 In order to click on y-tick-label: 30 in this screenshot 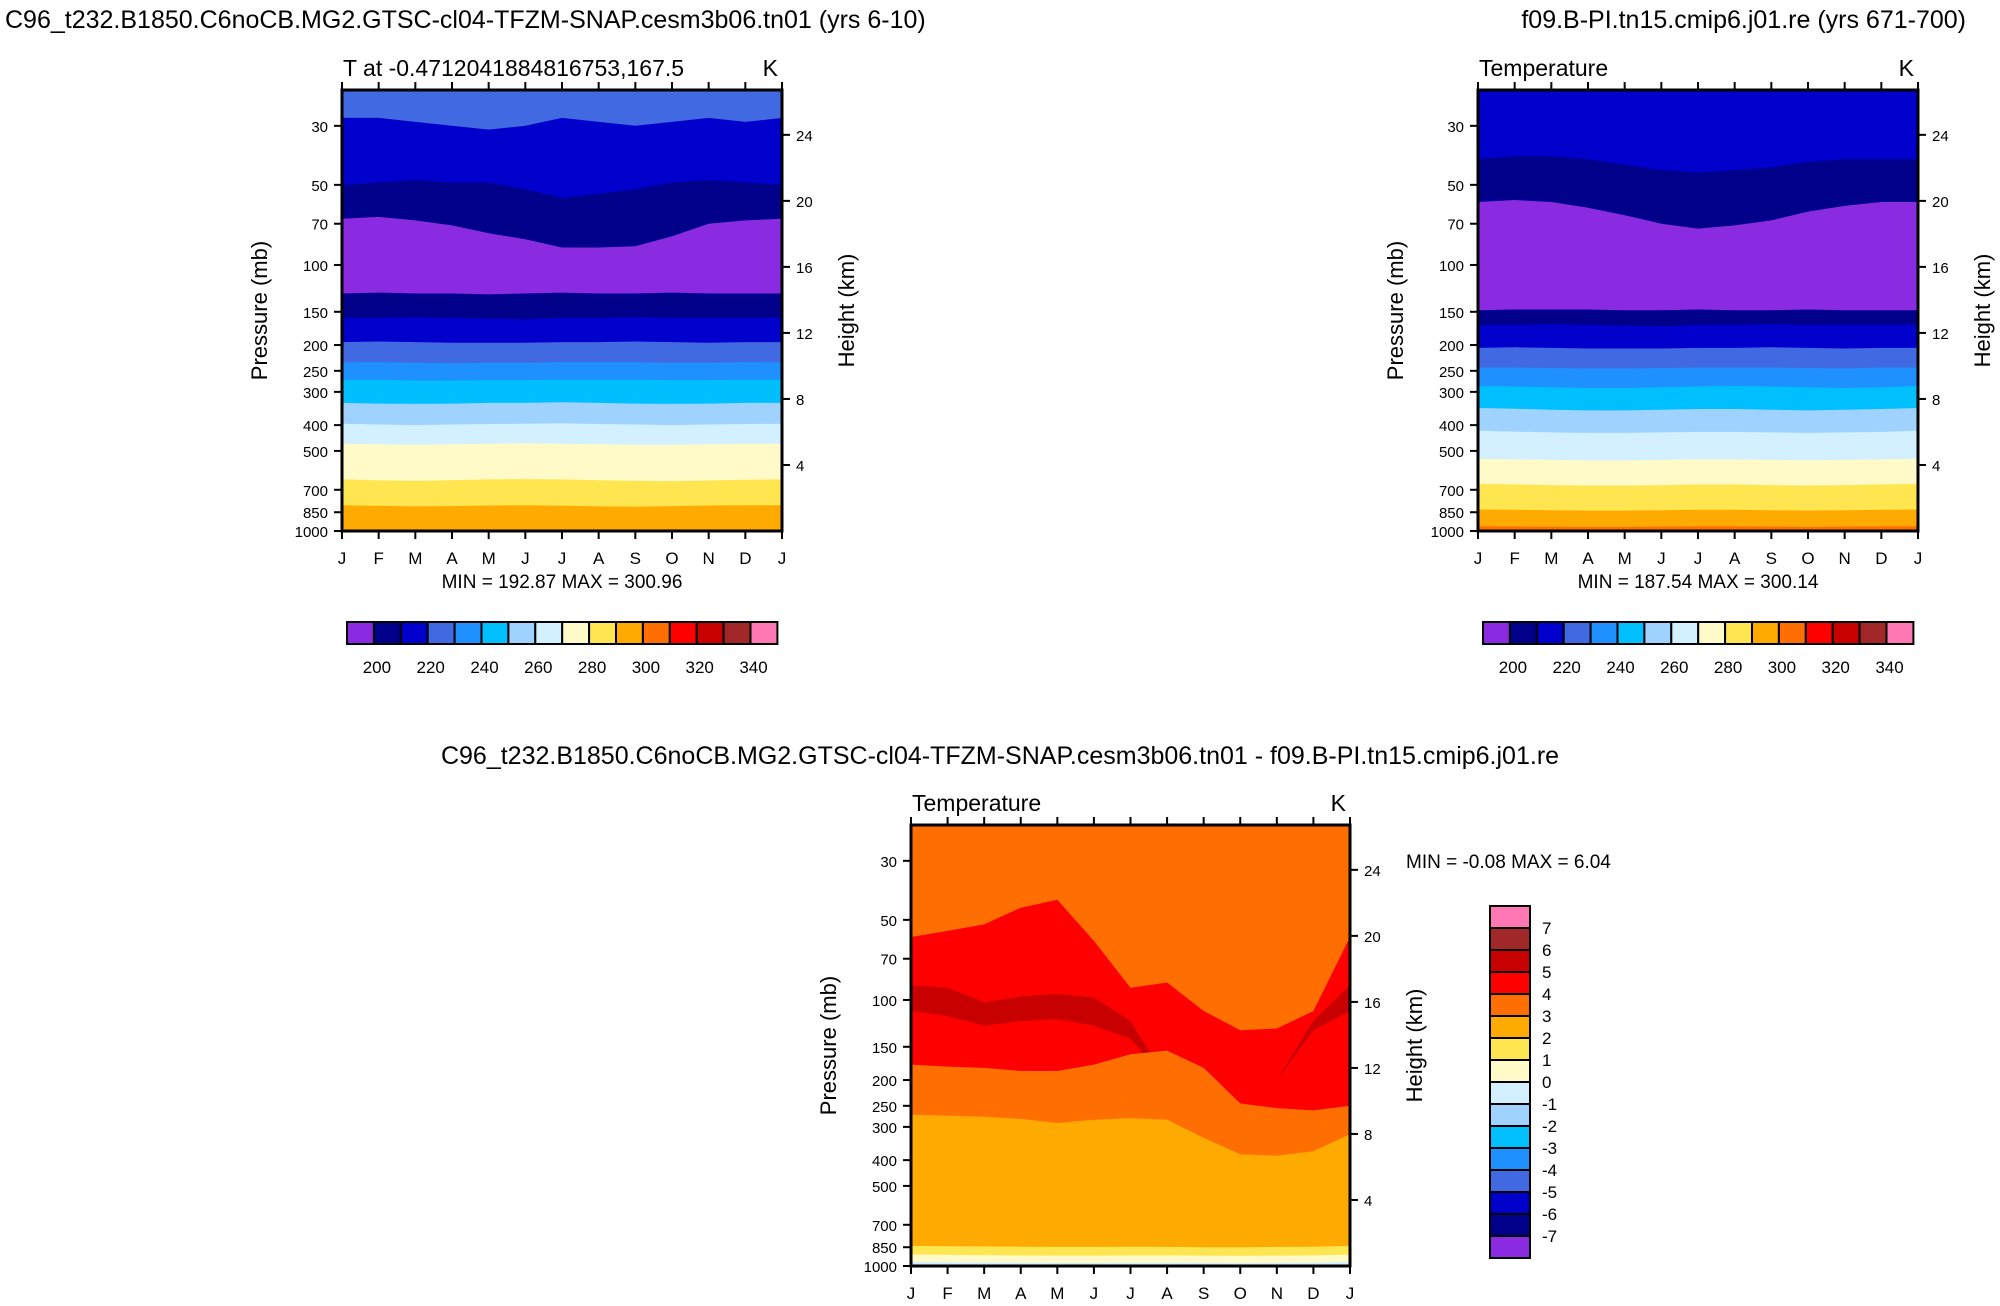, I will do `click(319, 127)`.